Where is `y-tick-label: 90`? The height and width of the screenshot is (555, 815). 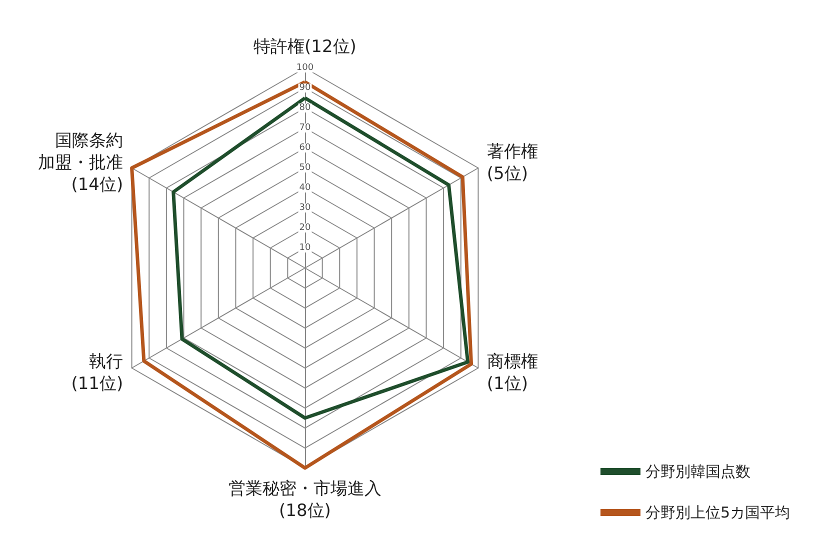
y-tick-label: 90 is located at coordinates (305, 88).